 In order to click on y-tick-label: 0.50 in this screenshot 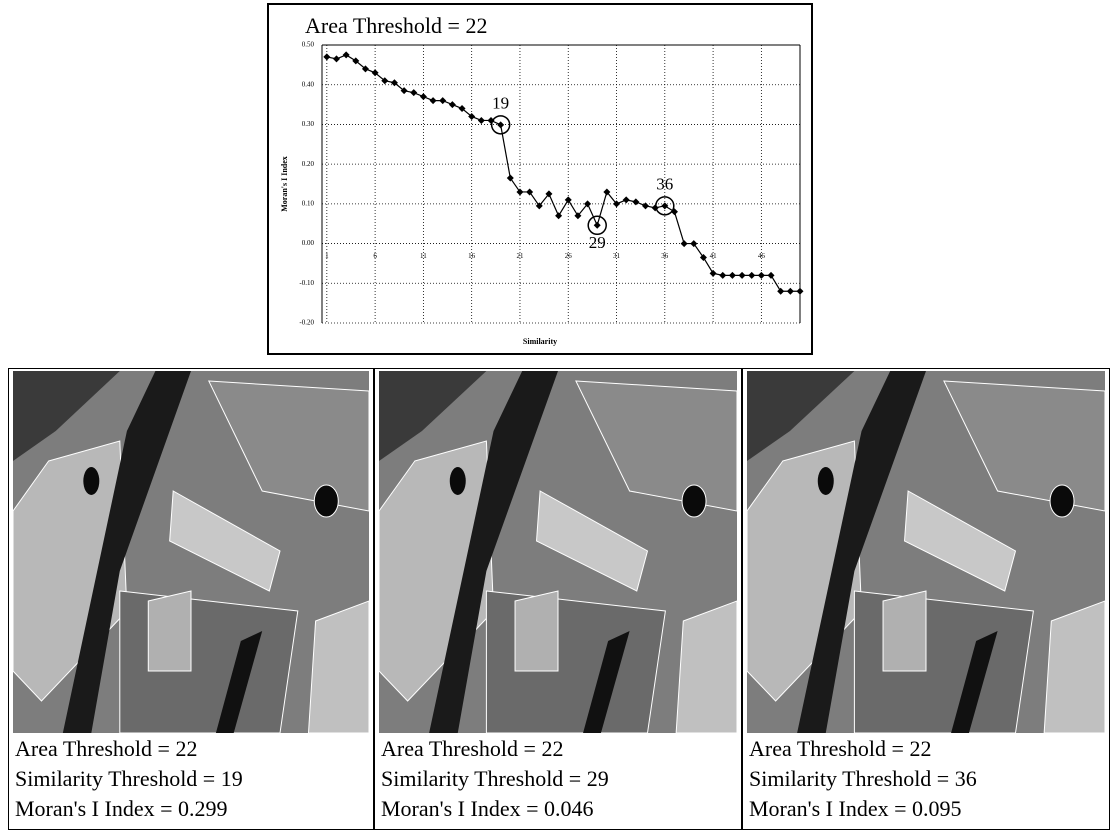, I will do `click(308, 45)`.